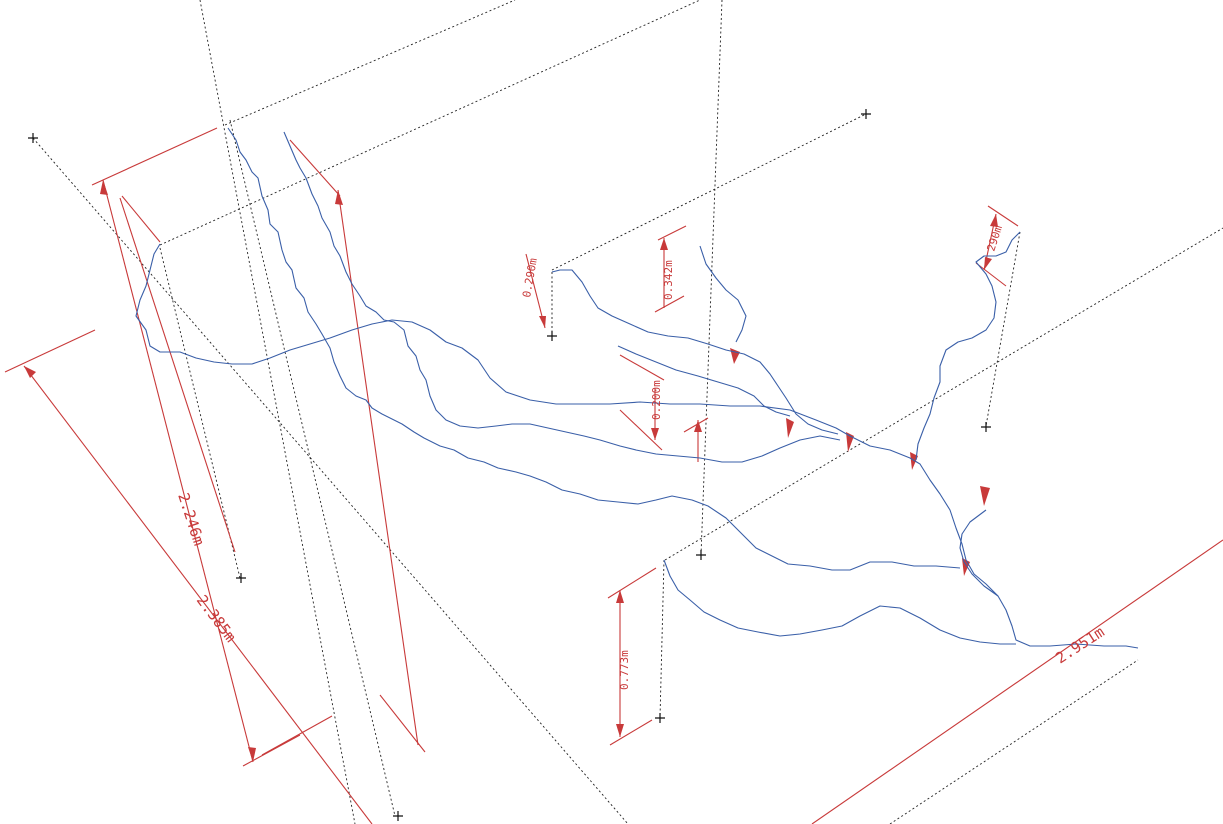 This screenshot has height=824, width=1223. What do you see at coordinates (704, 381) in the screenshot?
I see `river-trace-f` at bounding box center [704, 381].